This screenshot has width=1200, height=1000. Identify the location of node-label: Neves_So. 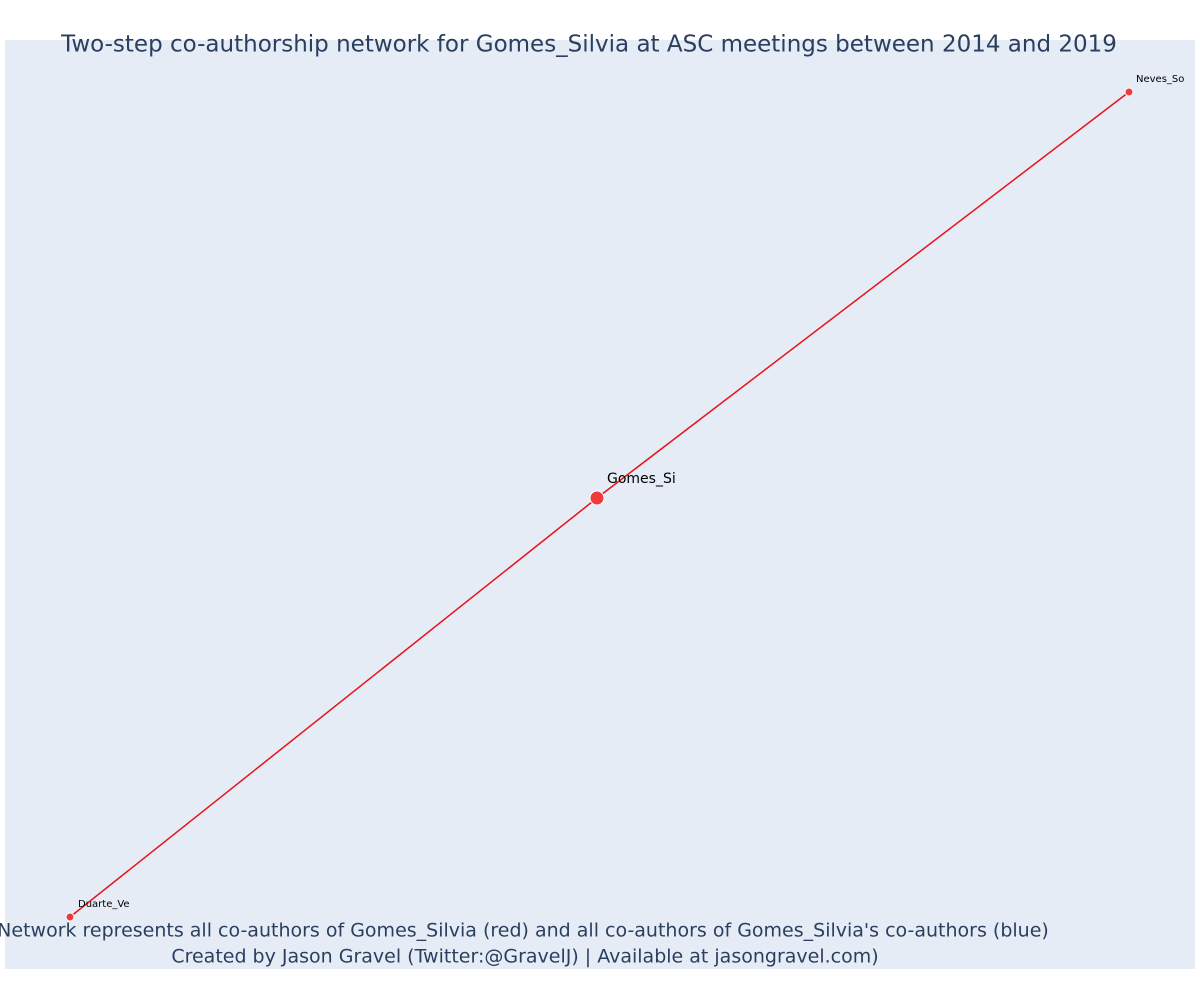
(1160, 79).